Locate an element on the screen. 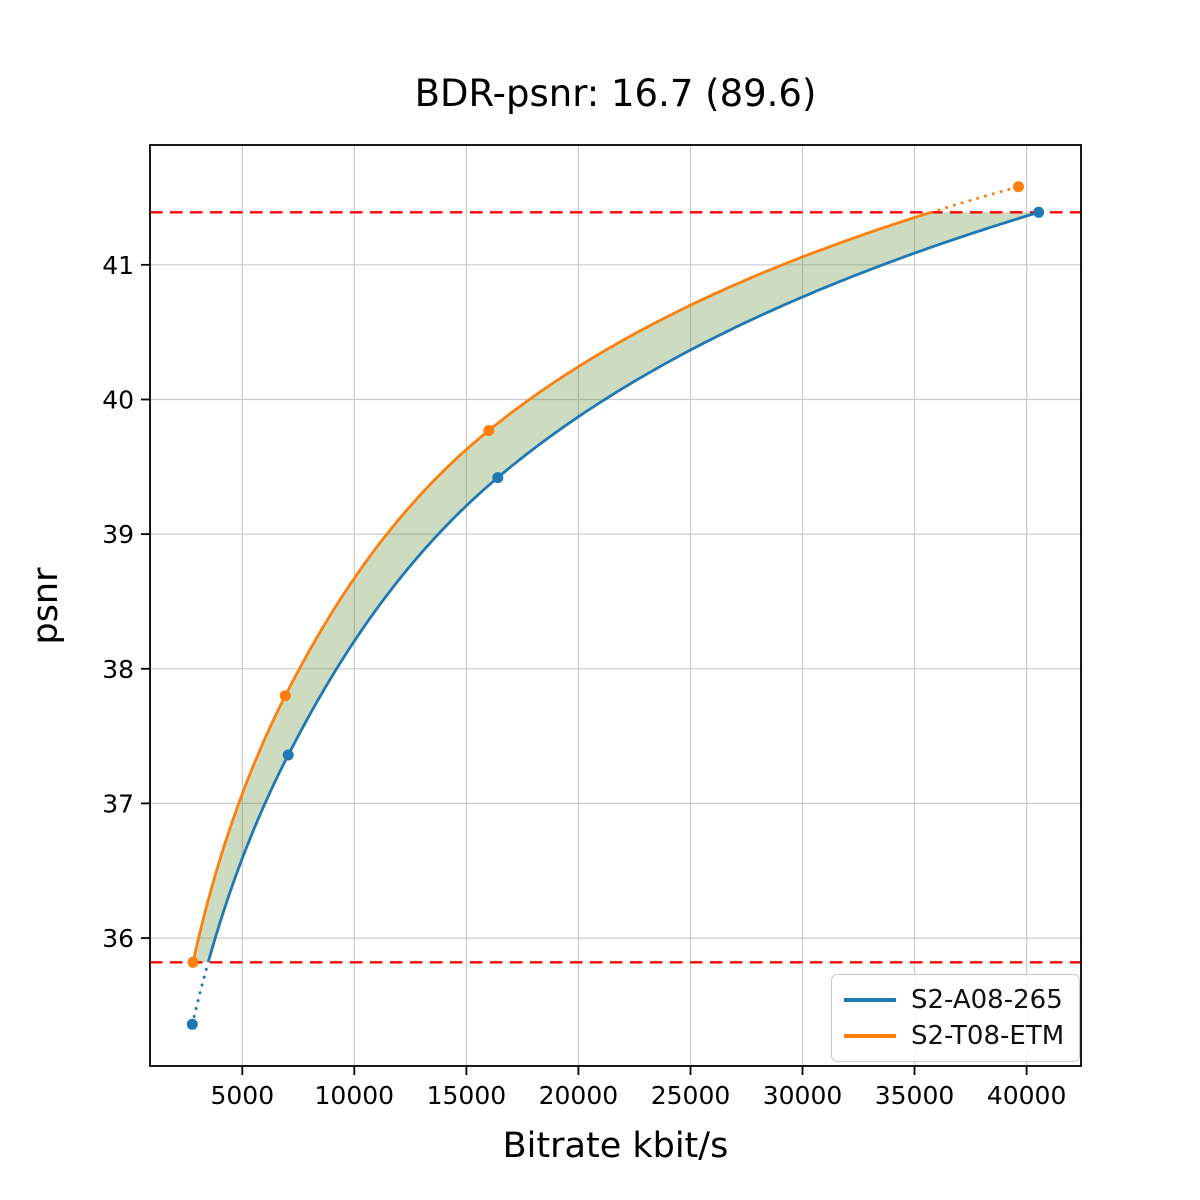 The image size is (1200, 1200). legend-entry: S2-T08-ETM is located at coordinates (956, 1036).